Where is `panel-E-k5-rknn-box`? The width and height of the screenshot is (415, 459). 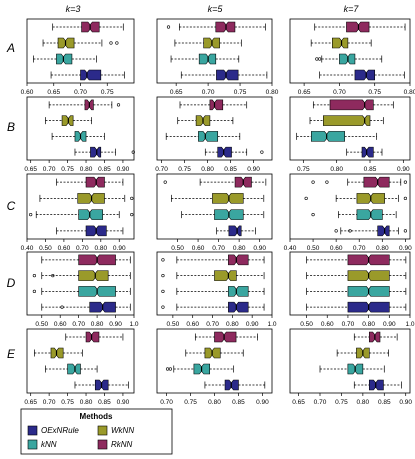
panel-E-k5-rknn-box is located at coordinates (225, 337).